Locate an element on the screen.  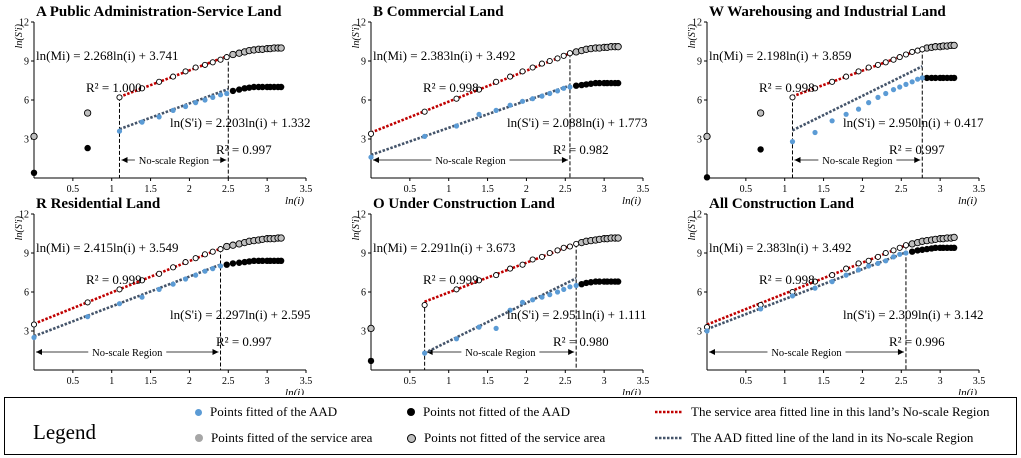
no-scale-label-bg is located at coordinates (127, 351).